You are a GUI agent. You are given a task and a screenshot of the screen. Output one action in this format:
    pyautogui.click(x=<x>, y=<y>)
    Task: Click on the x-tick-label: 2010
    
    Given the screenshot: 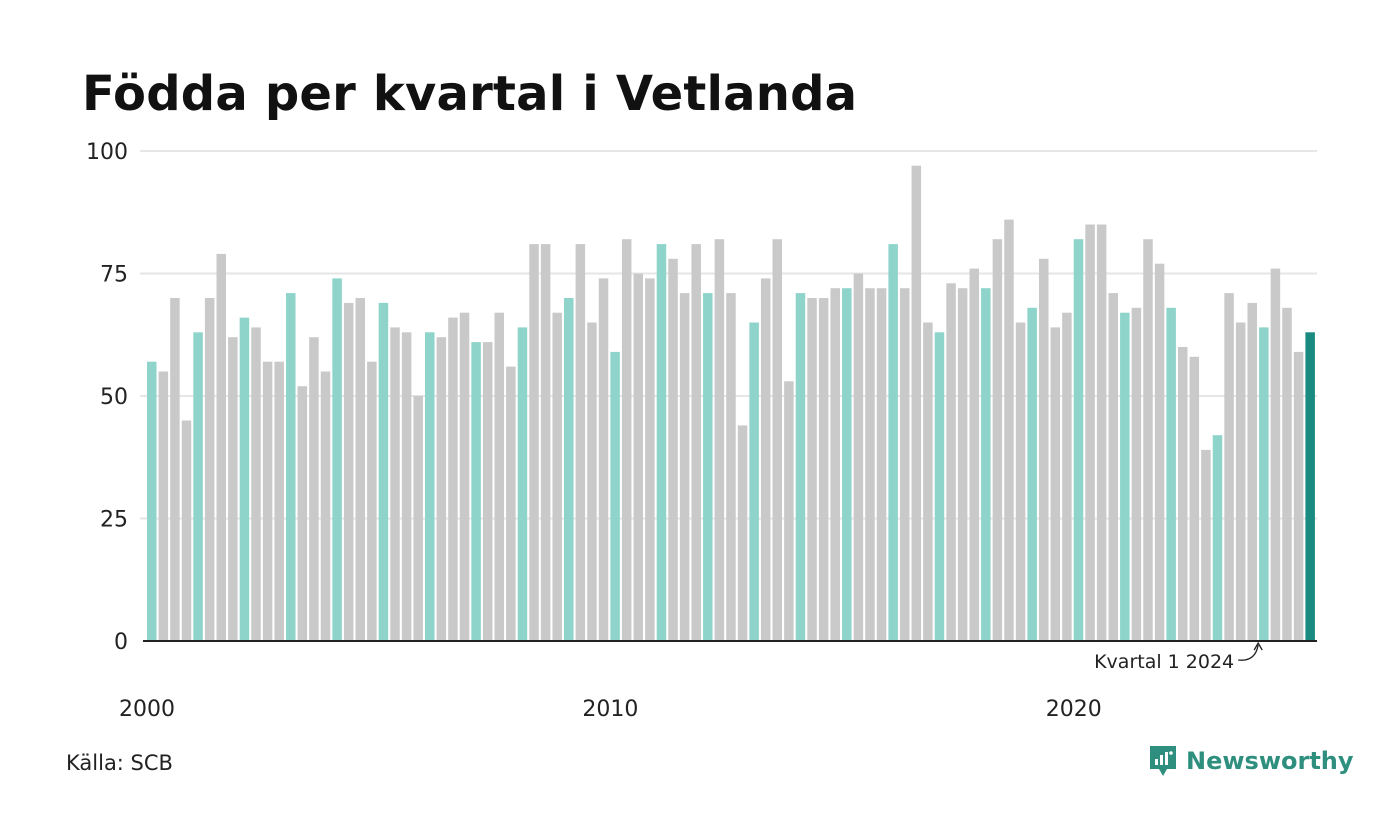 What is the action you would take?
    pyautogui.click(x=610, y=709)
    